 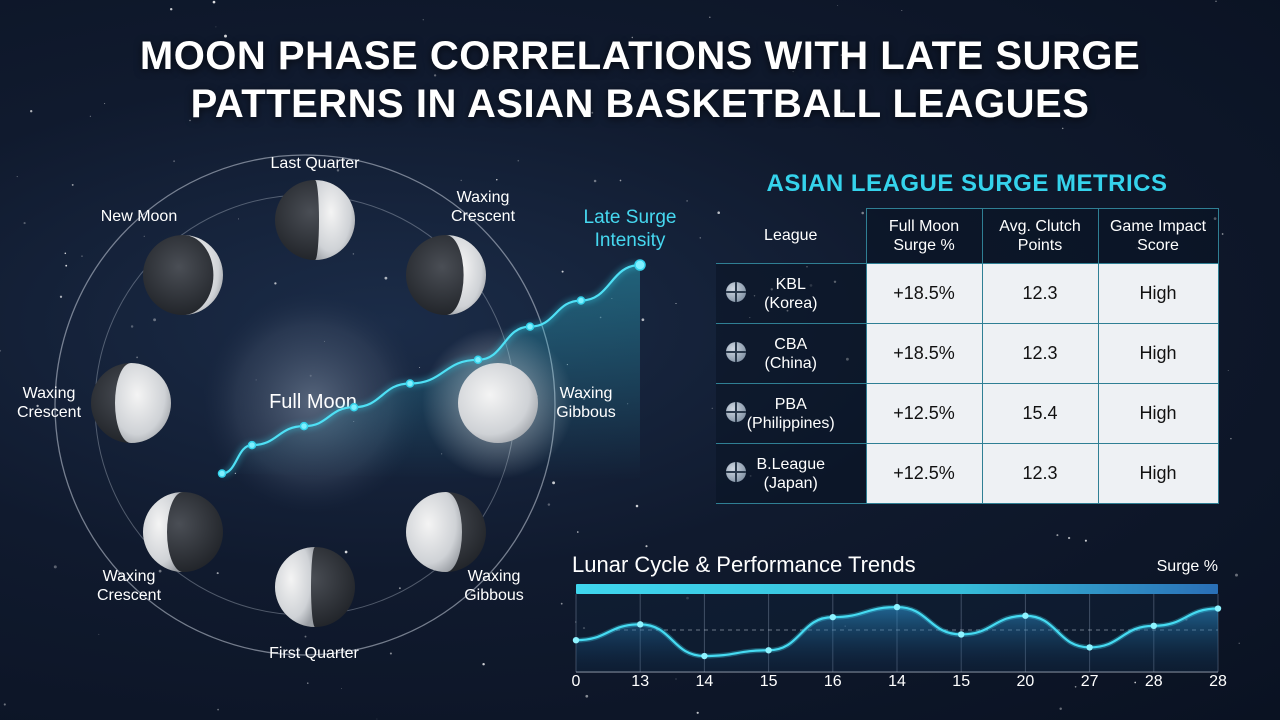 I want to click on league-cell: KBL (Korea), so click(x=791, y=293).